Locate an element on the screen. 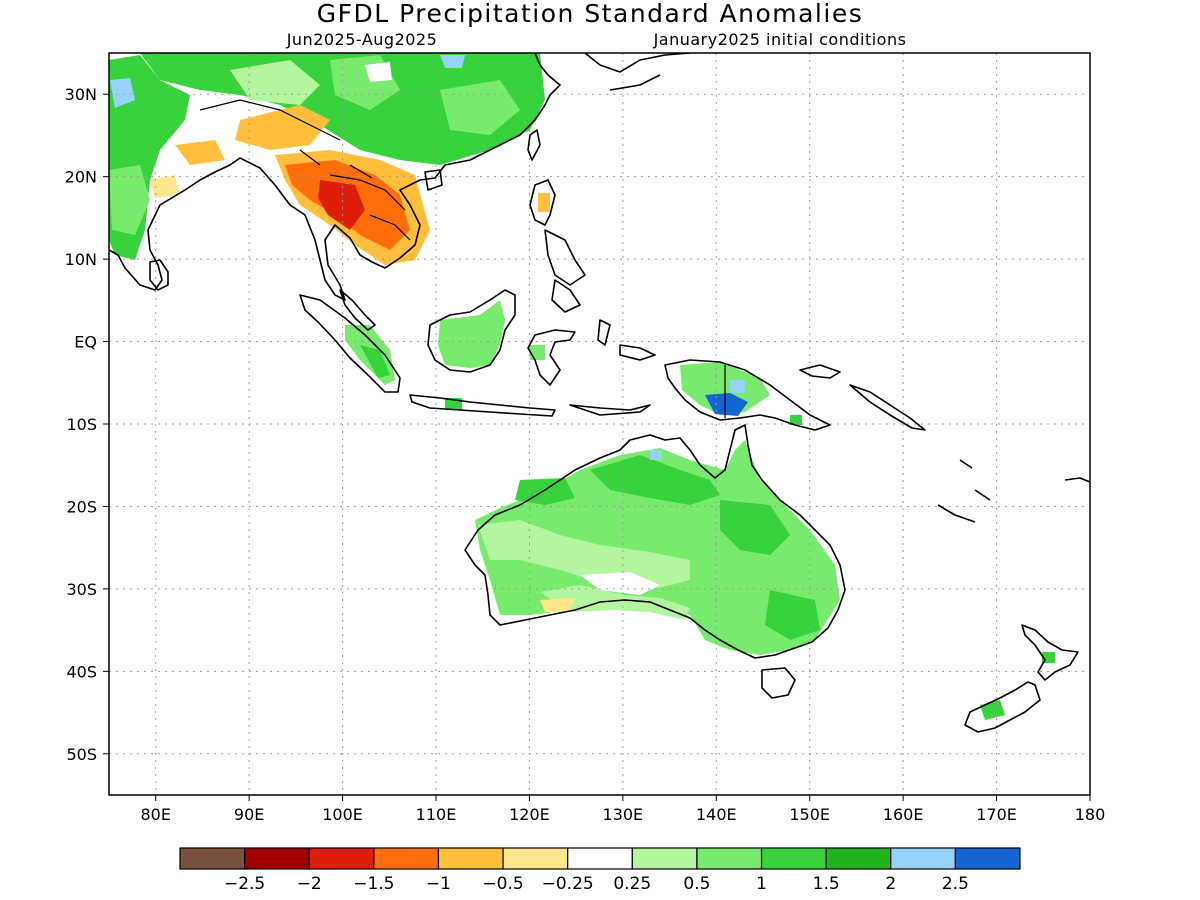 Image resolution: width=1200 pixels, height=900 pixels. anomaly-region-australia-pale-west is located at coordinates (584, 555).